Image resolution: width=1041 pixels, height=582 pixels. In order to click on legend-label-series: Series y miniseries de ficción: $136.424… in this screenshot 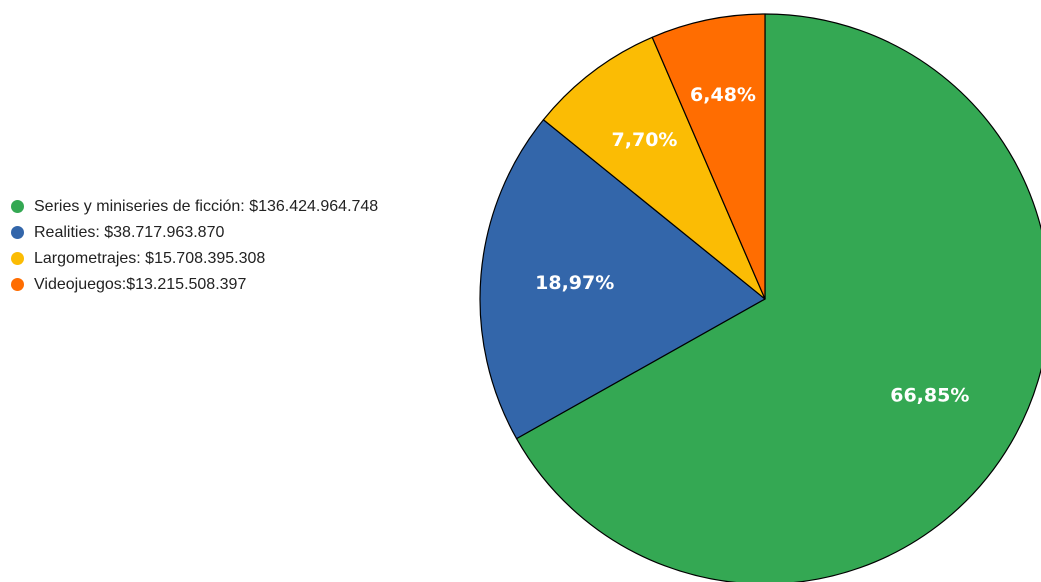, I will do `click(206, 206)`.